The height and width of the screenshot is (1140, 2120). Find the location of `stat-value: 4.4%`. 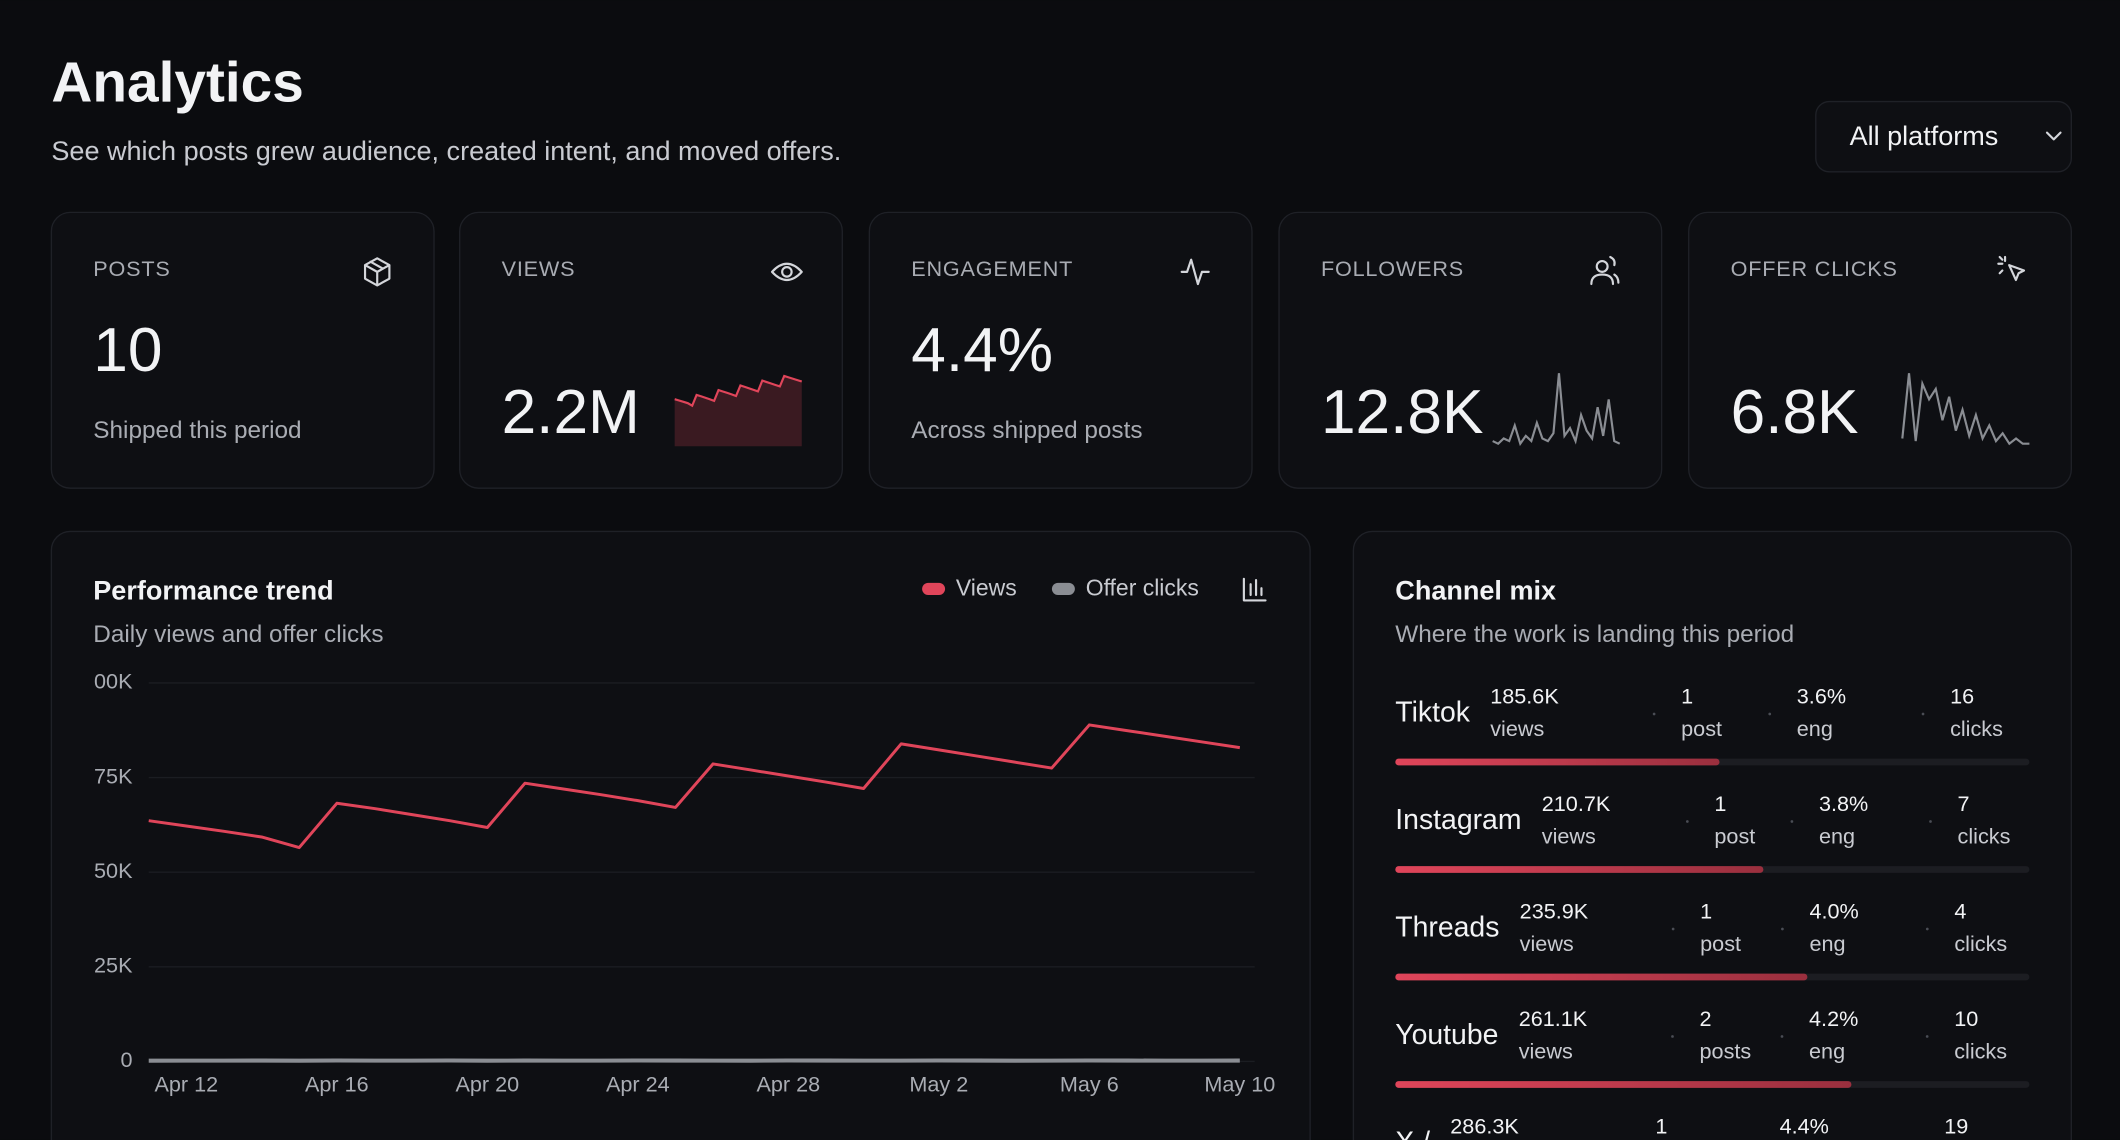

stat-value: 4.4% is located at coordinates (982, 350).